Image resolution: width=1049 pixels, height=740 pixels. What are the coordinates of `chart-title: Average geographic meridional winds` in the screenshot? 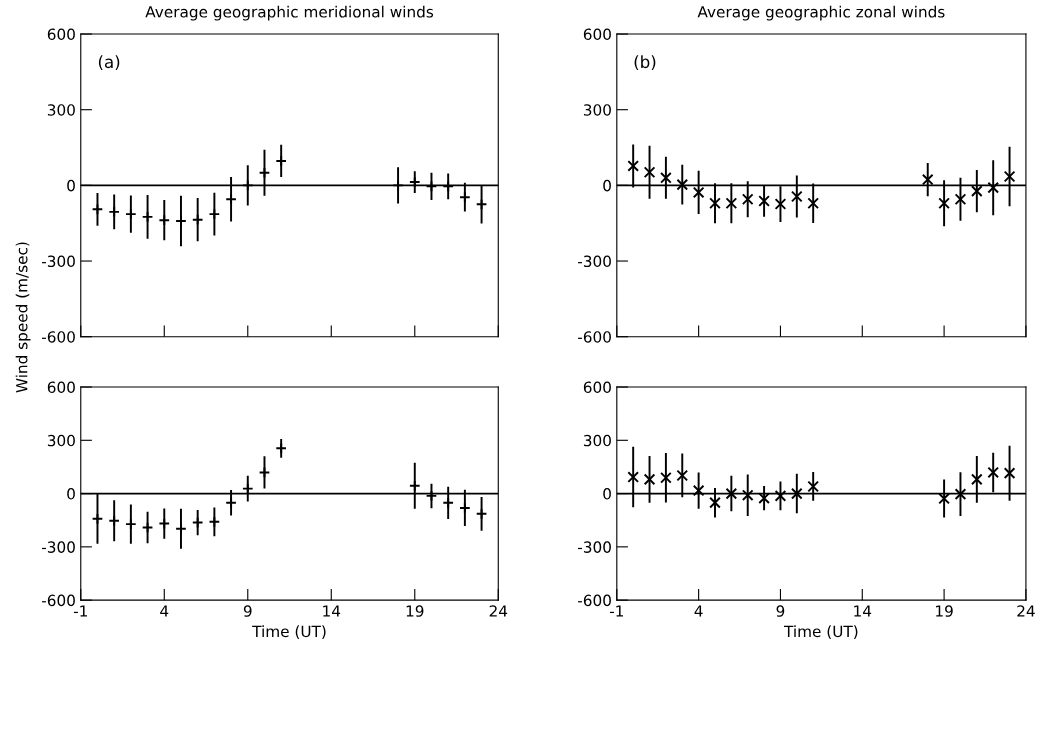 It's located at (289, 13).